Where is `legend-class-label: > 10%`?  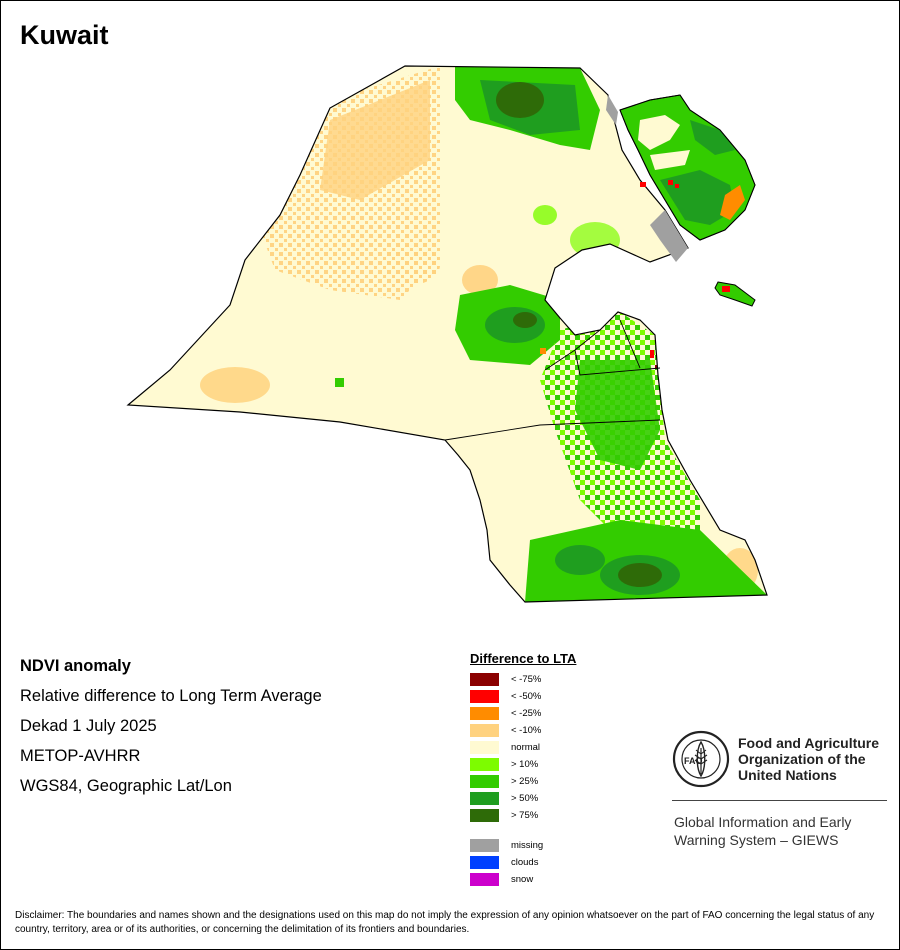
legend-class-label: > 10% is located at coordinates (525, 764).